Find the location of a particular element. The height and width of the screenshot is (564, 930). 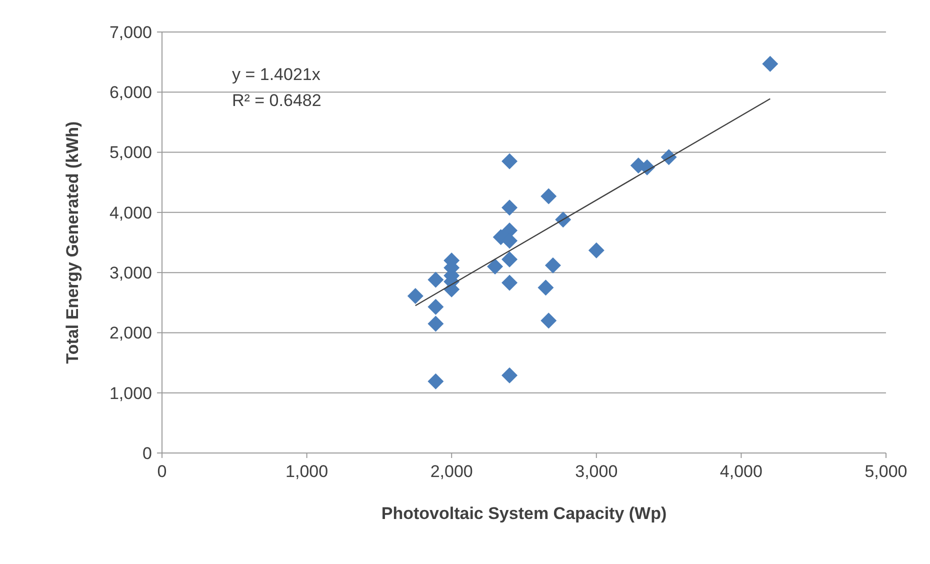

y-tick-label: 4,000 is located at coordinates (130, 212).